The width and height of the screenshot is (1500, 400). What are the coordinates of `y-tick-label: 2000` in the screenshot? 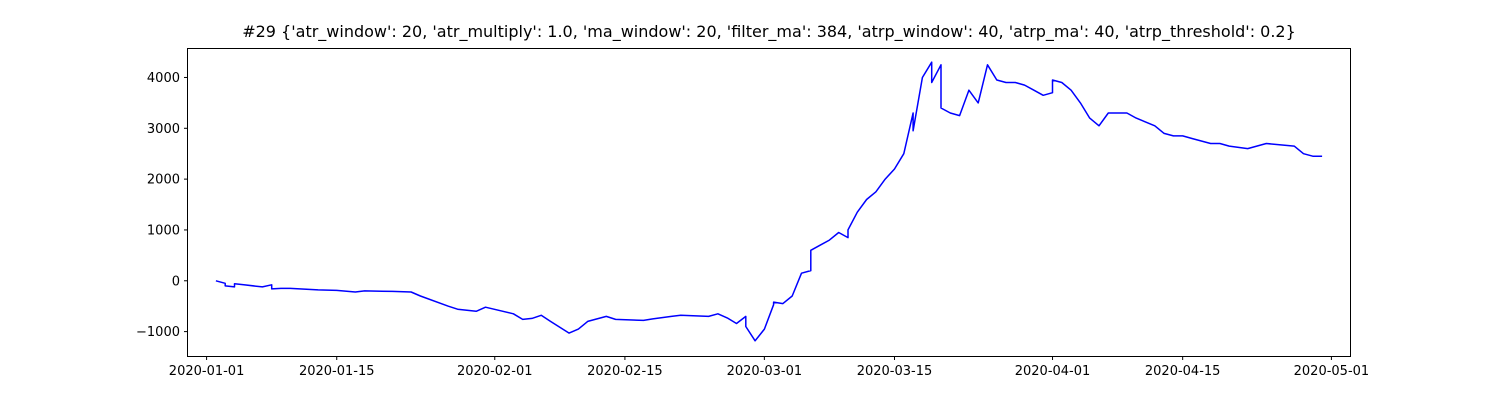 It's located at (163, 180).